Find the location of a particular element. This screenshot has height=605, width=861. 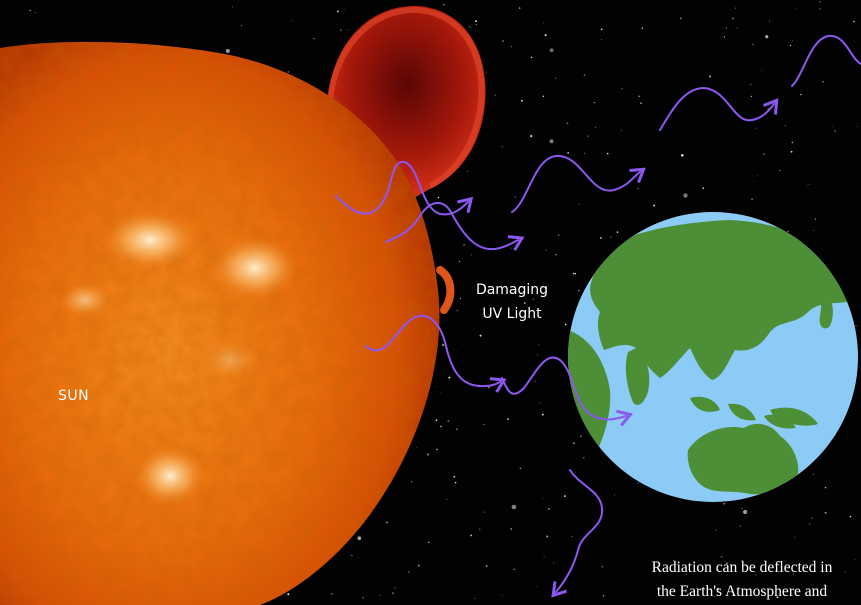

uv-wave-sun-lower is located at coordinates (455, 226).